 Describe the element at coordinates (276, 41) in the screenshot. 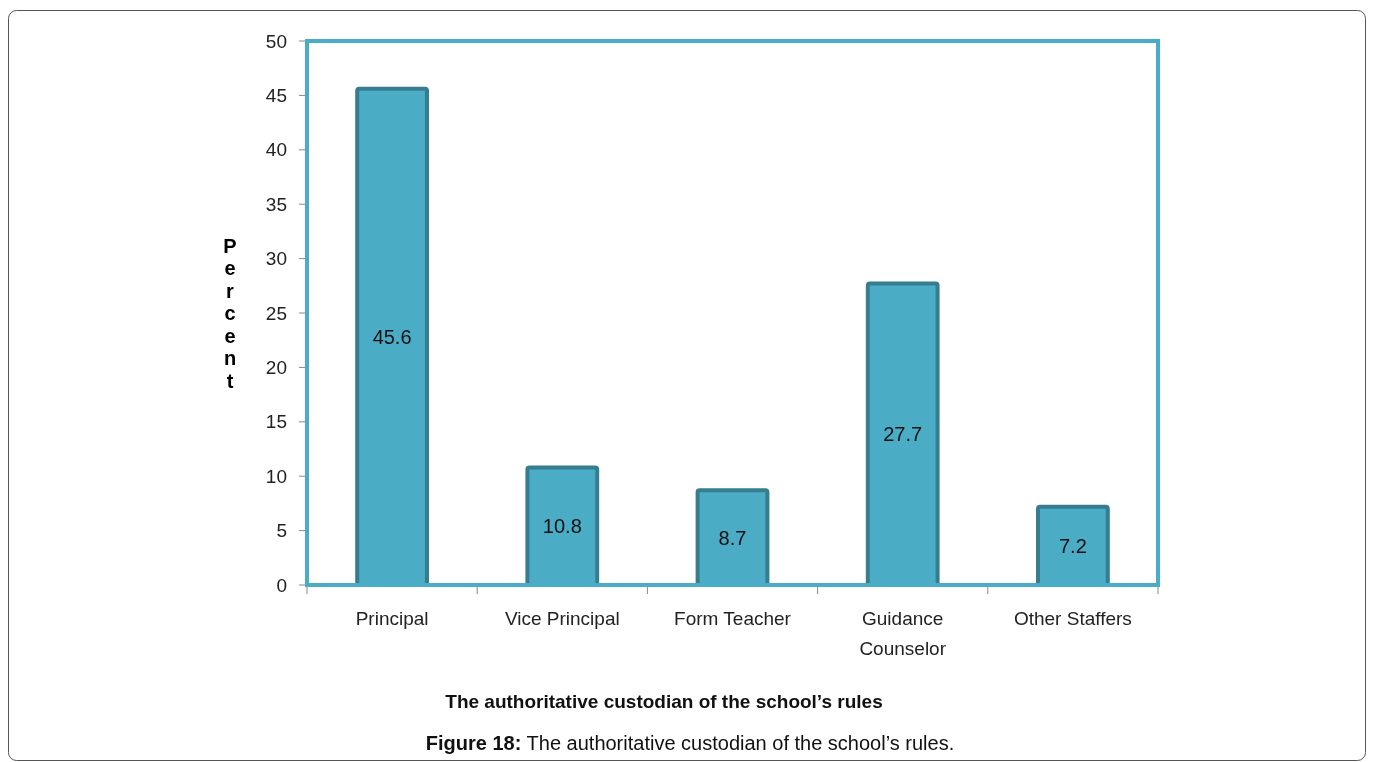

I see `y-tick-label: 50` at that location.